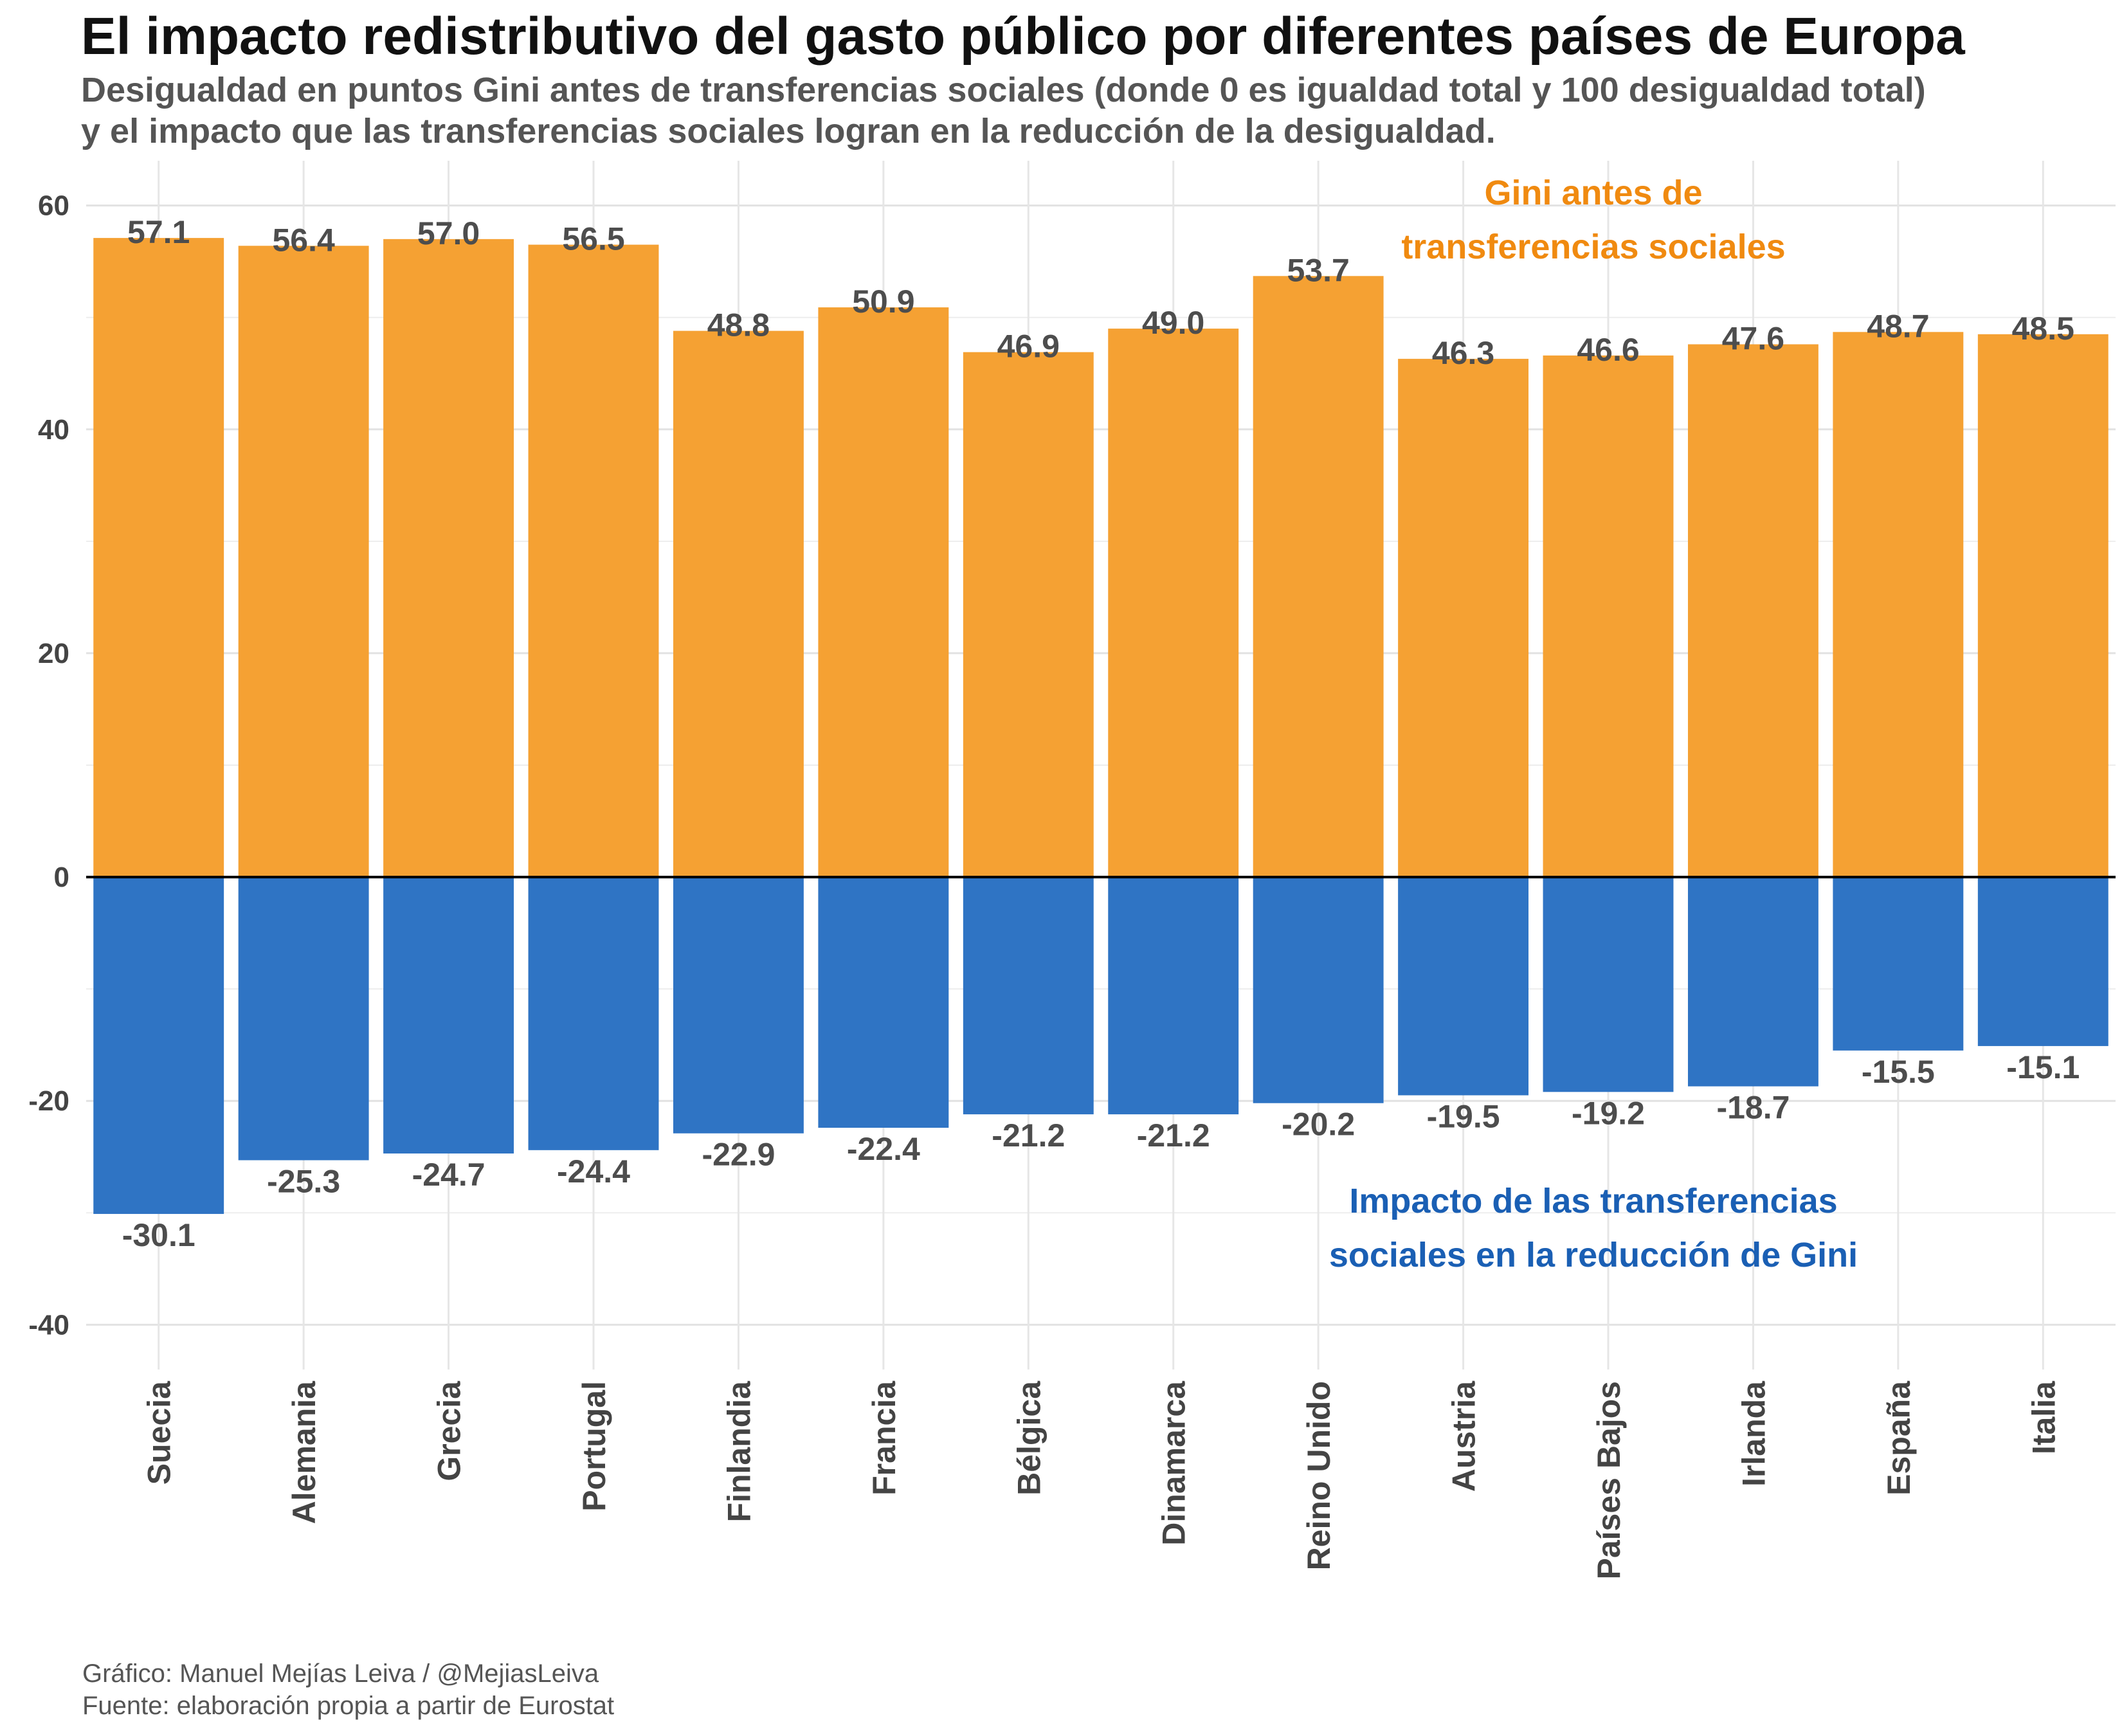  What do you see at coordinates (1754, 1433) in the screenshot?
I see `x-tick-label: Irlanda` at bounding box center [1754, 1433].